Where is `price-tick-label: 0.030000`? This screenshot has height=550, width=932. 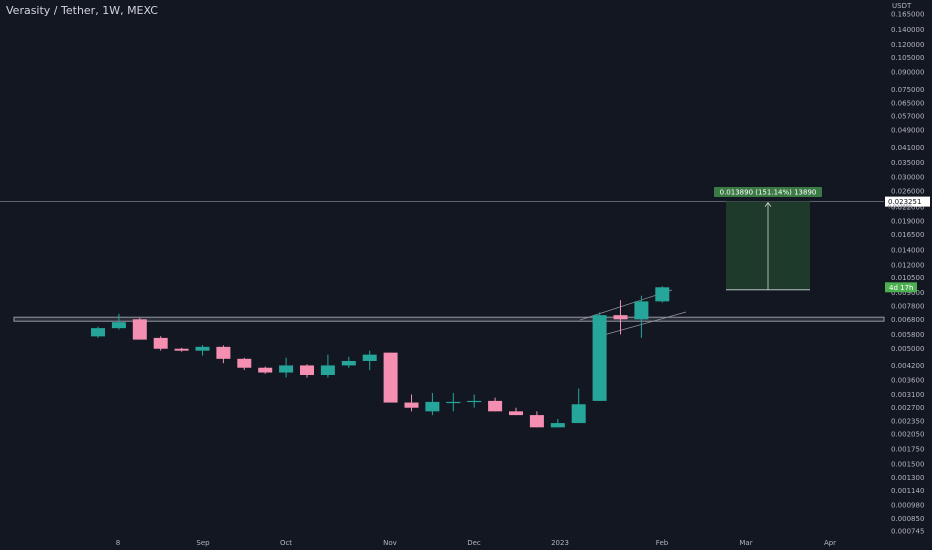
price-tick-label: 0.030000 is located at coordinates (907, 178).